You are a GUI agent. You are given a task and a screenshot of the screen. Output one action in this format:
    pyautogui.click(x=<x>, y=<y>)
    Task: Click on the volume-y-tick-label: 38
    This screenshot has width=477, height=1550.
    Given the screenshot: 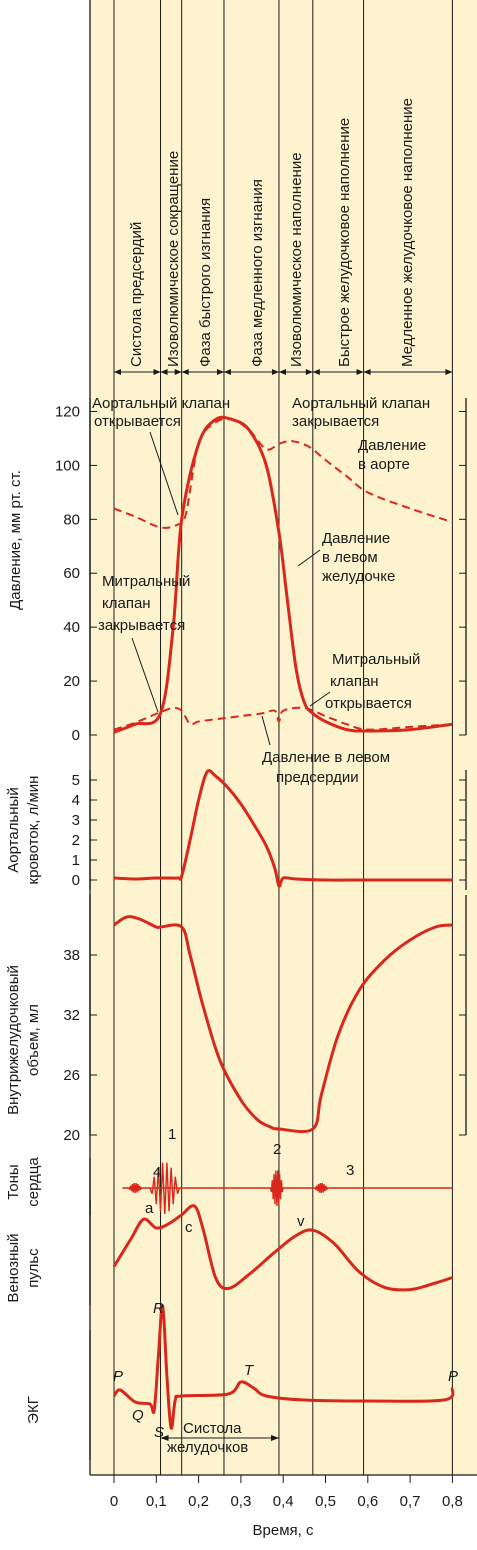 What is the action you would take?
    pyautogui.click(x=71, y=955)
    